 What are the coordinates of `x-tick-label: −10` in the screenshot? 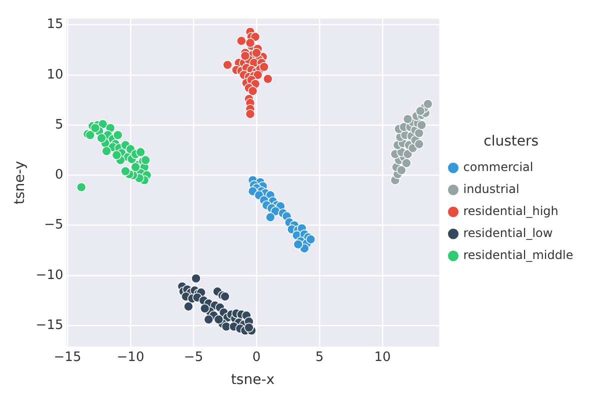 It's located at (130, 357).